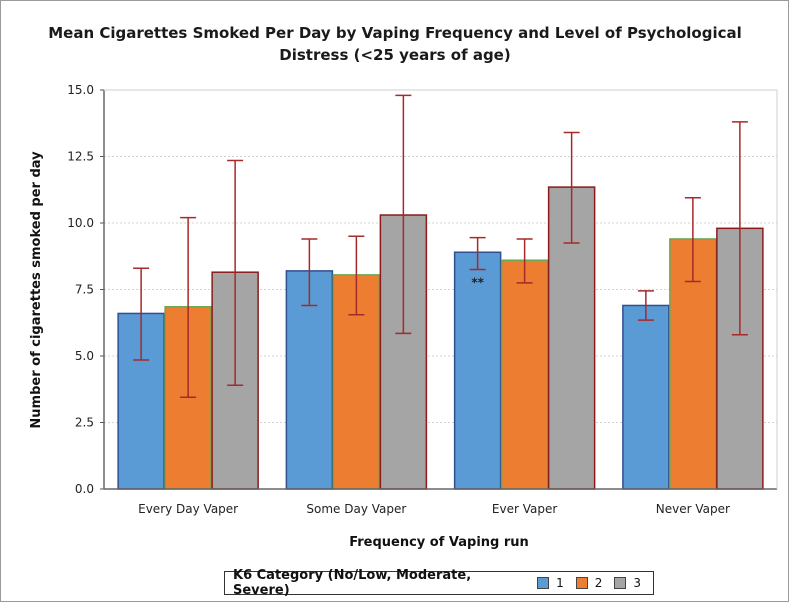 This screenshot has width=790, height=603. I want to click on x-tick-label-3: Never Vaper, so click(693, 509).